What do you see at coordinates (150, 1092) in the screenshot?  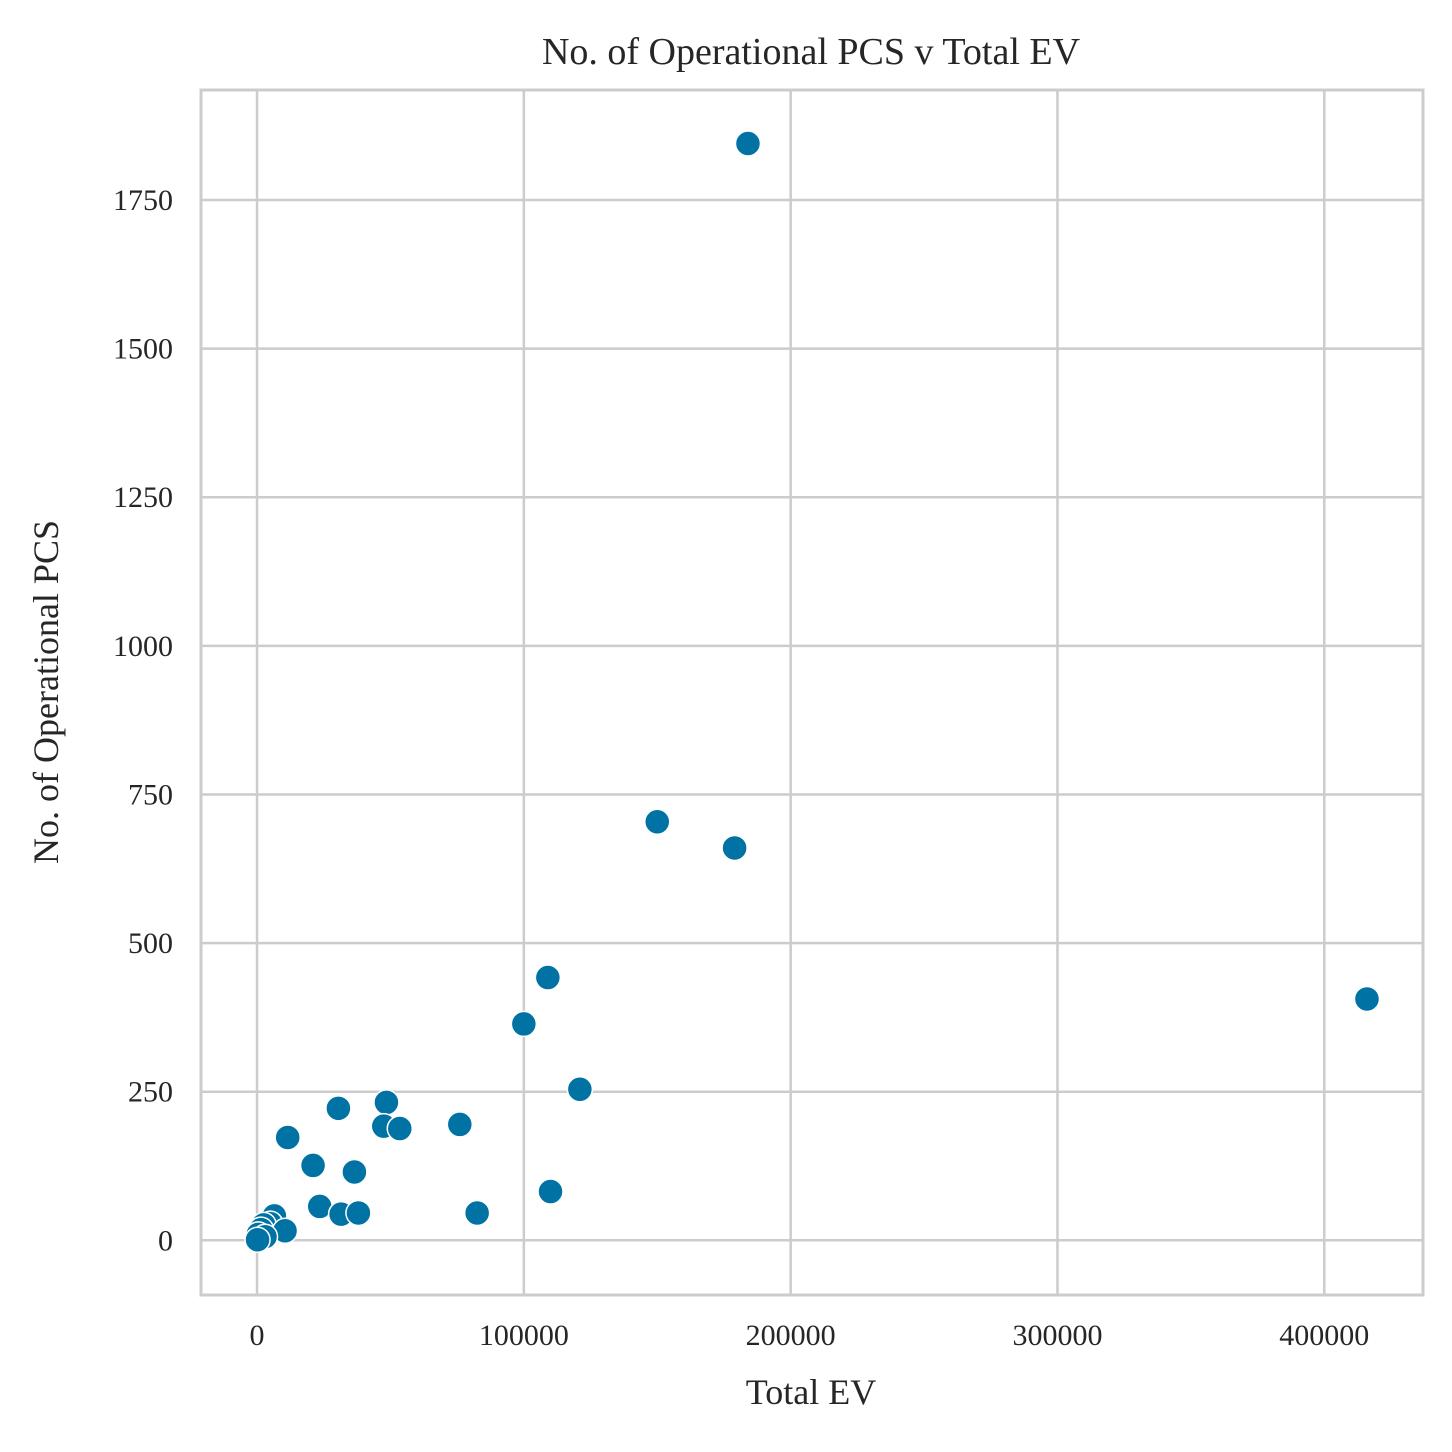 I see `y-tick-label: 250` at bounding box center [150, 1092].